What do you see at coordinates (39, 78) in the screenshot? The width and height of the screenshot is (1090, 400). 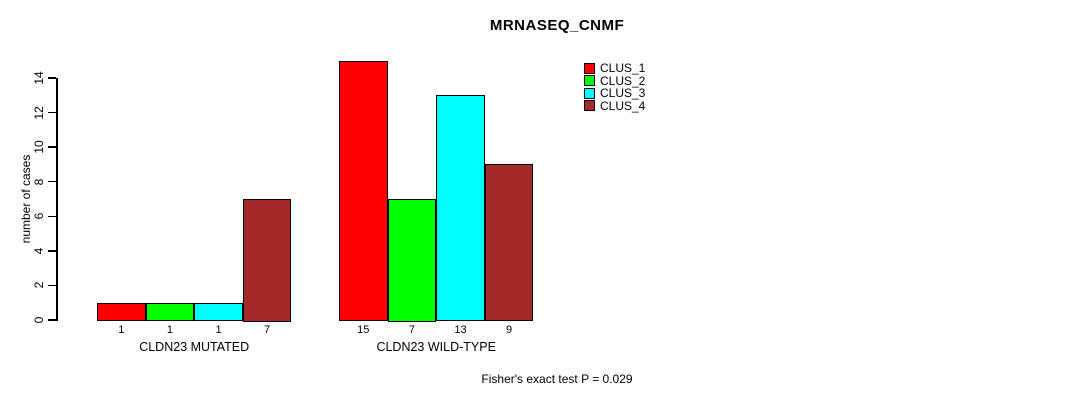 I see `y-axis-tick-label: 14` at bounding box center [39, 78].